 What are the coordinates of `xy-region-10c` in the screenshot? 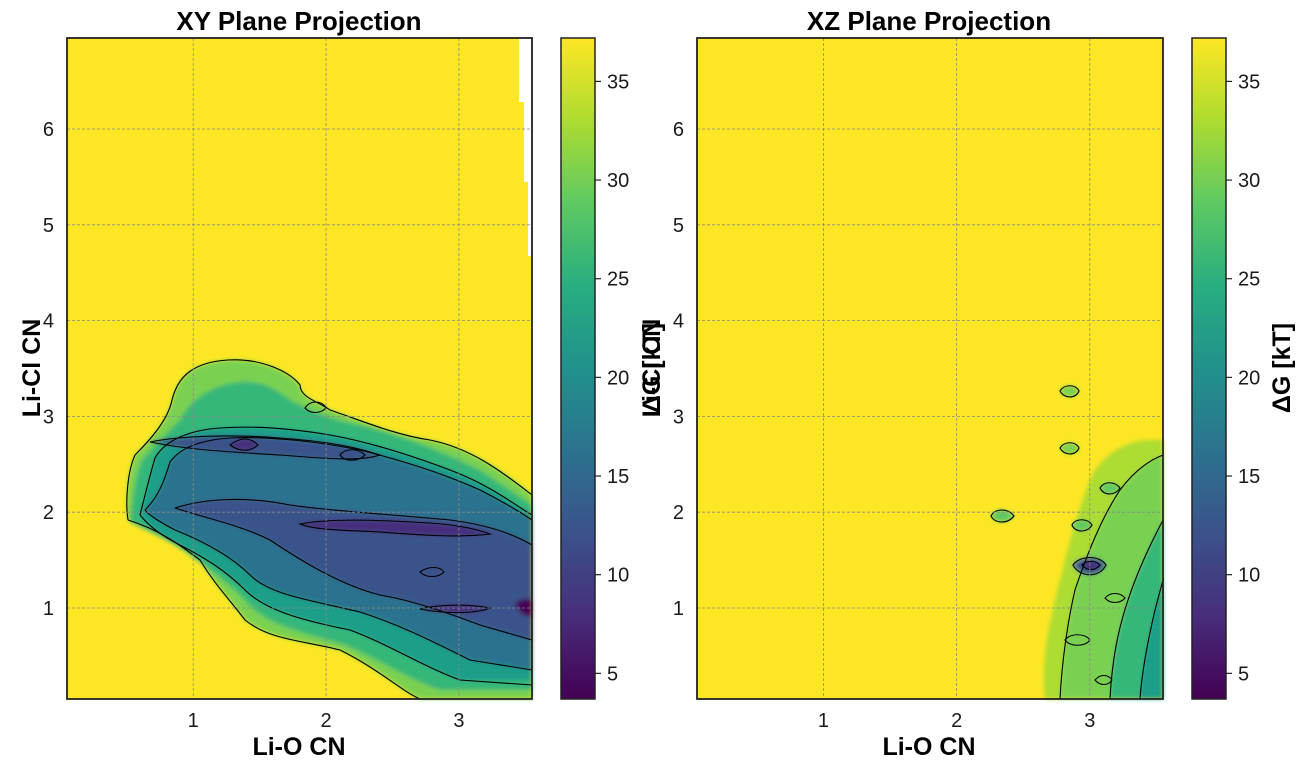 It's located at (352, 455).